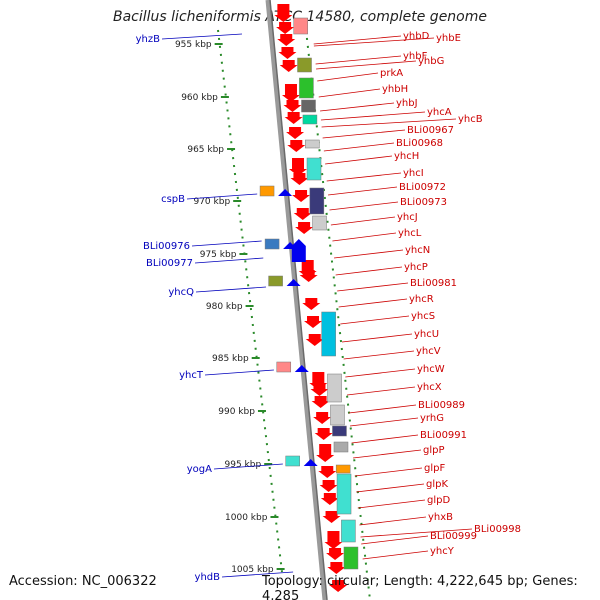 This screenshot has width=600, height=600. Describe the element at coordinates (236, 412) in the screenshot. I see `scale-tick-label: 990 kbp` at that location.